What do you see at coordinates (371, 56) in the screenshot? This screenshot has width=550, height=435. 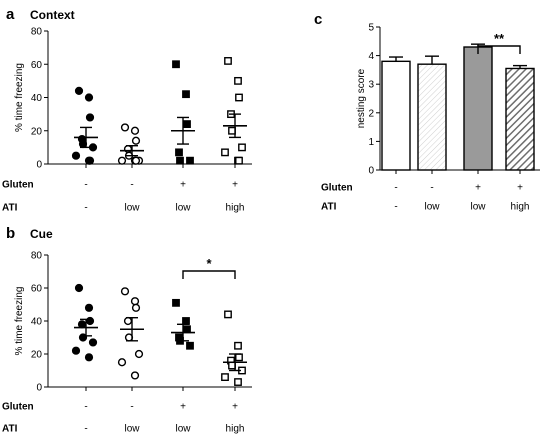 I see `y-tick-label: 4` at bounding box center [371, 56].